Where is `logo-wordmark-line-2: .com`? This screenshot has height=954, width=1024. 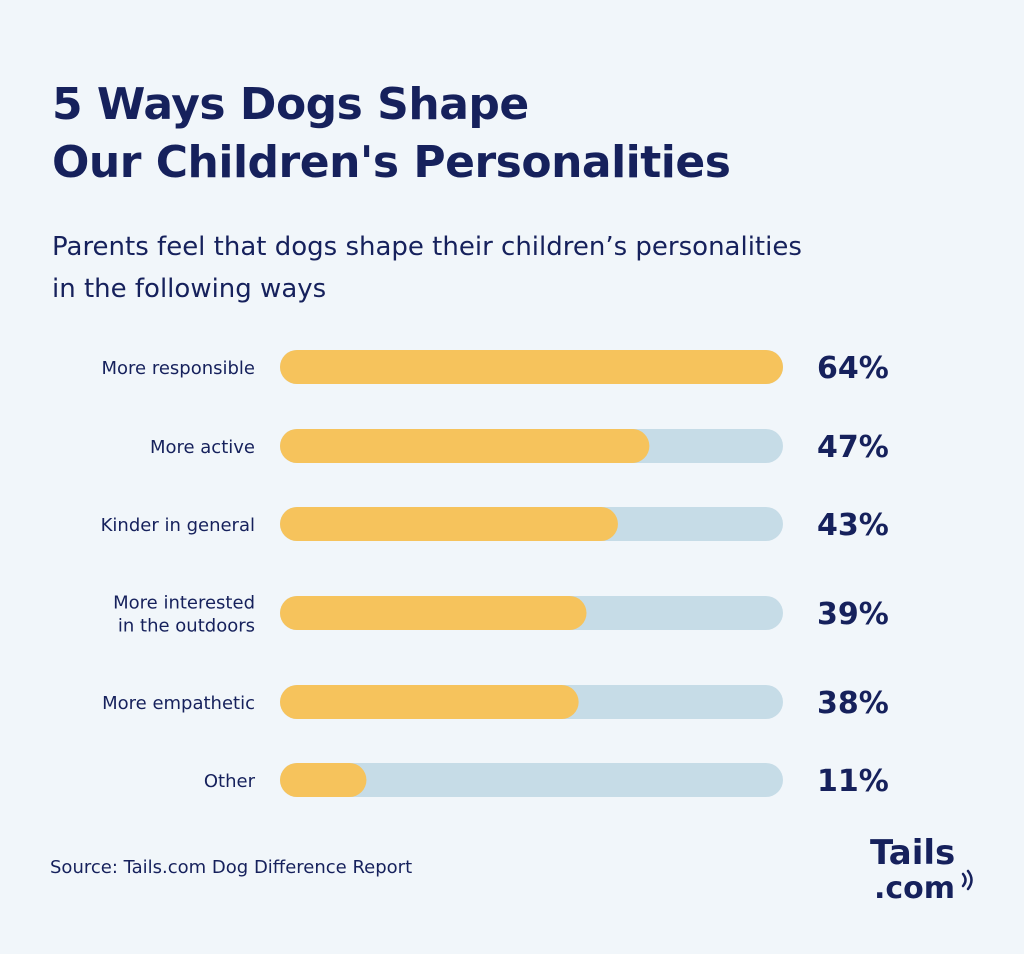 logo-wordmark-line-2: .com is located at coordinates (914, 888).